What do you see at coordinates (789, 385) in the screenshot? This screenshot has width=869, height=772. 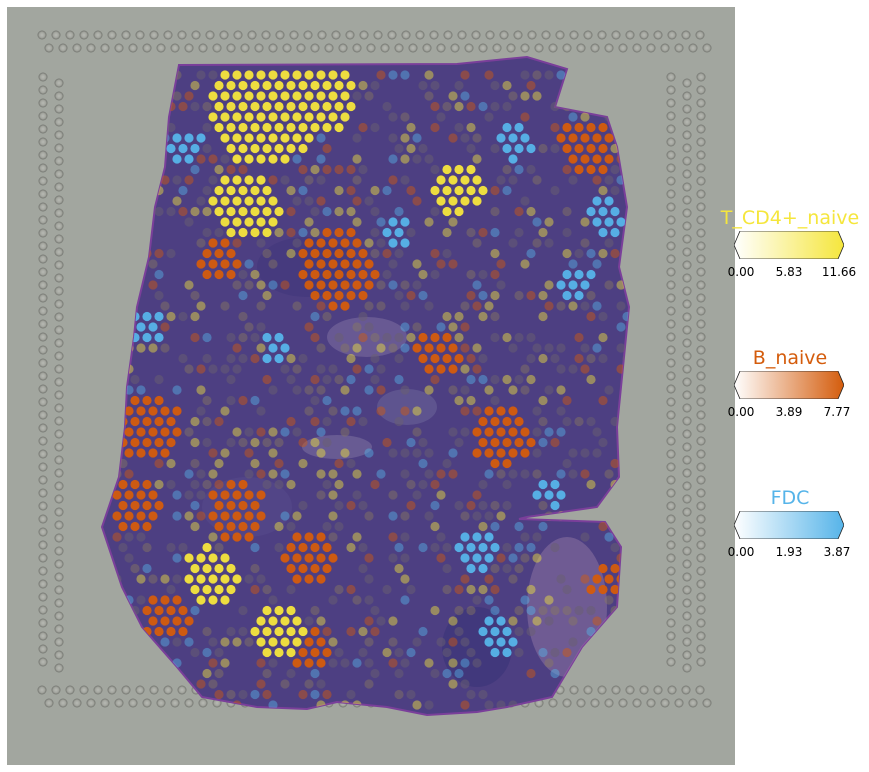 I see `colorbar-b-naive` at bounding box center [789, 385].